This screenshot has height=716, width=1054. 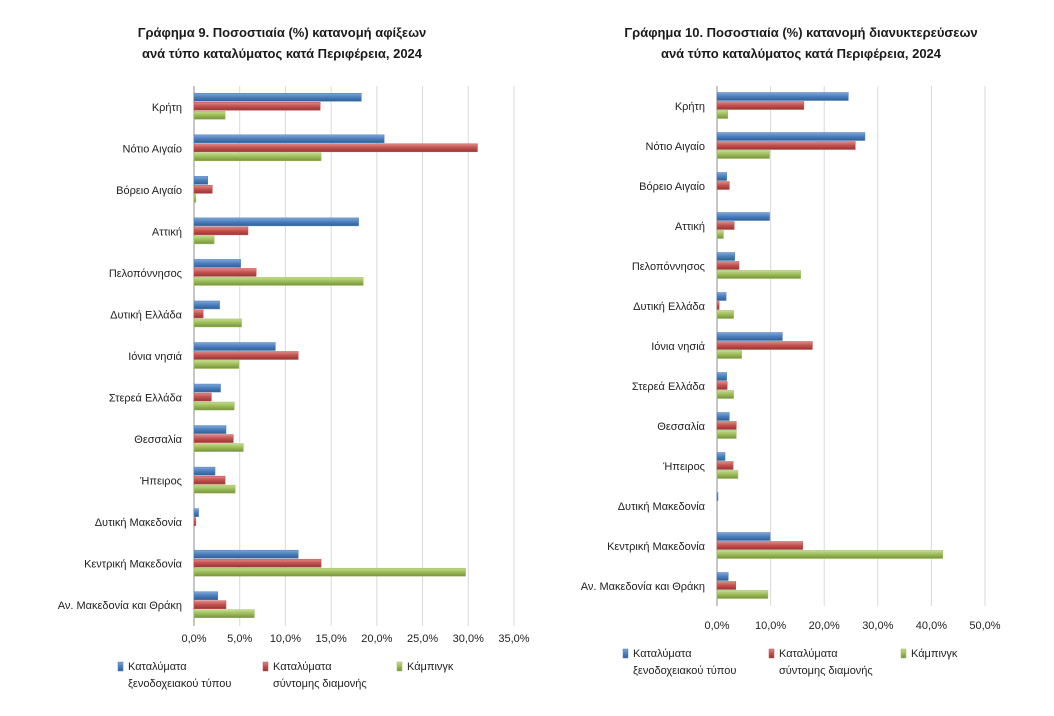 What do you see at coordinates (422, 639) in the screenshot?
I see `x-tick-label: 25,0%` at bounding box center [422, 639].